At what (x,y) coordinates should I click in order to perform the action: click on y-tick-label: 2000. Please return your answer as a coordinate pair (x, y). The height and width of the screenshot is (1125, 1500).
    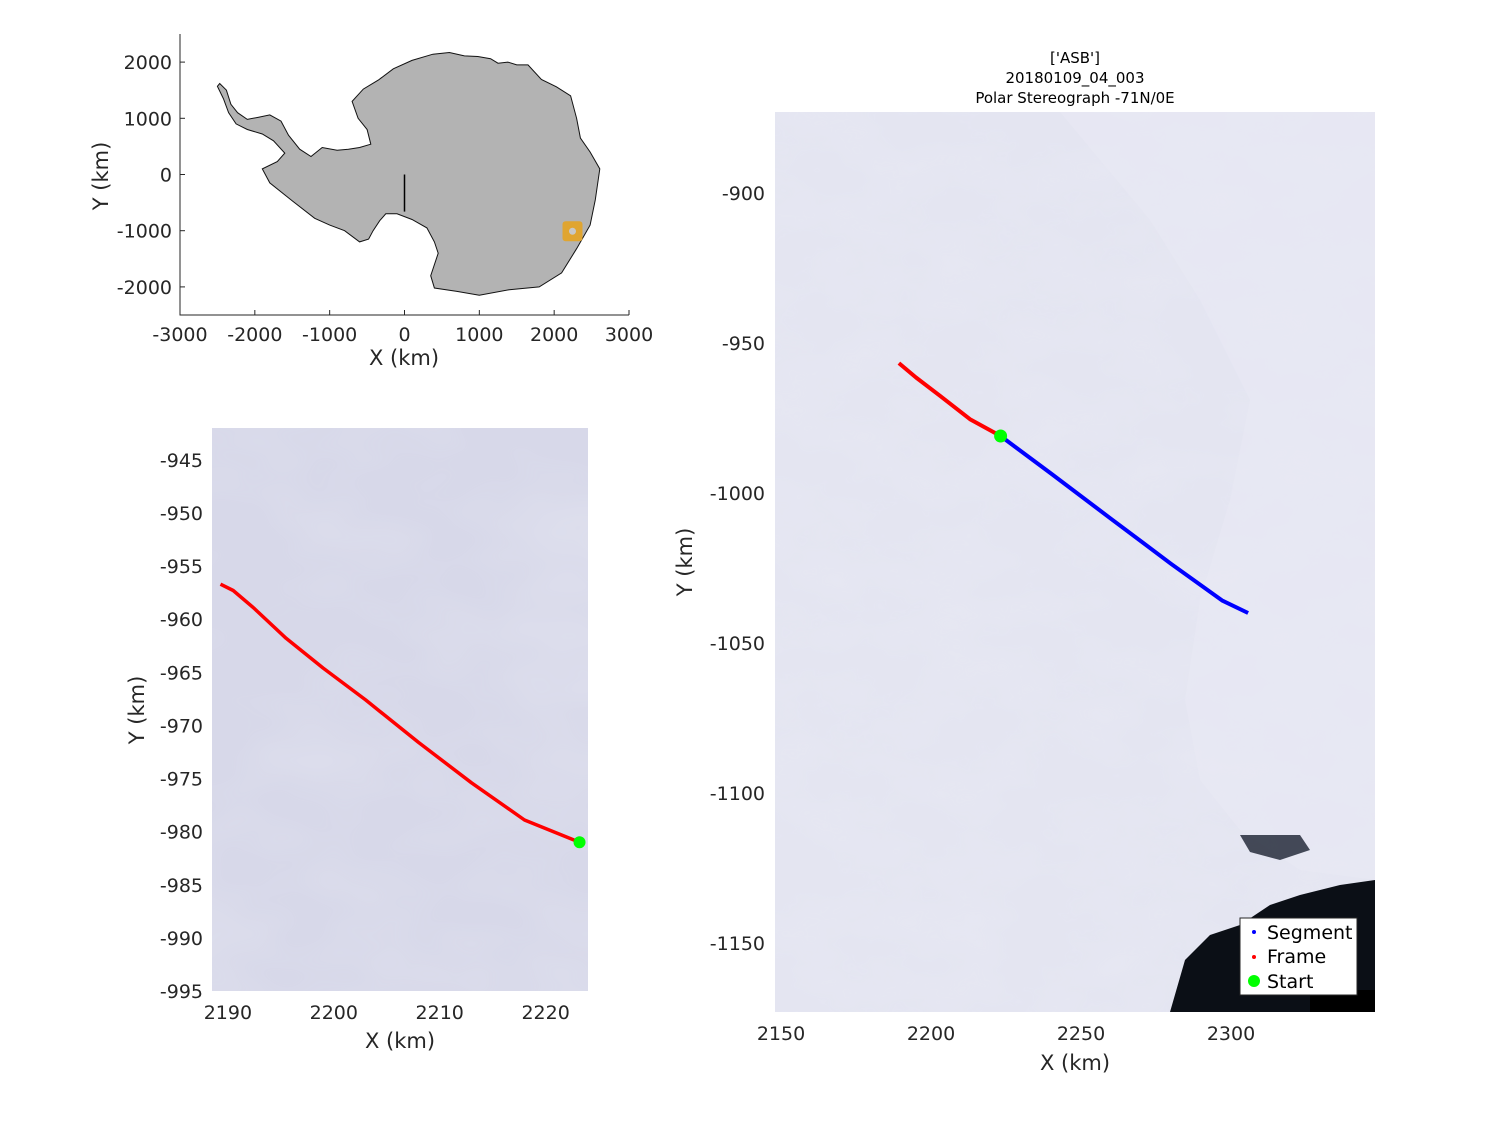
    Looking at the image, I should click on (148, 63).